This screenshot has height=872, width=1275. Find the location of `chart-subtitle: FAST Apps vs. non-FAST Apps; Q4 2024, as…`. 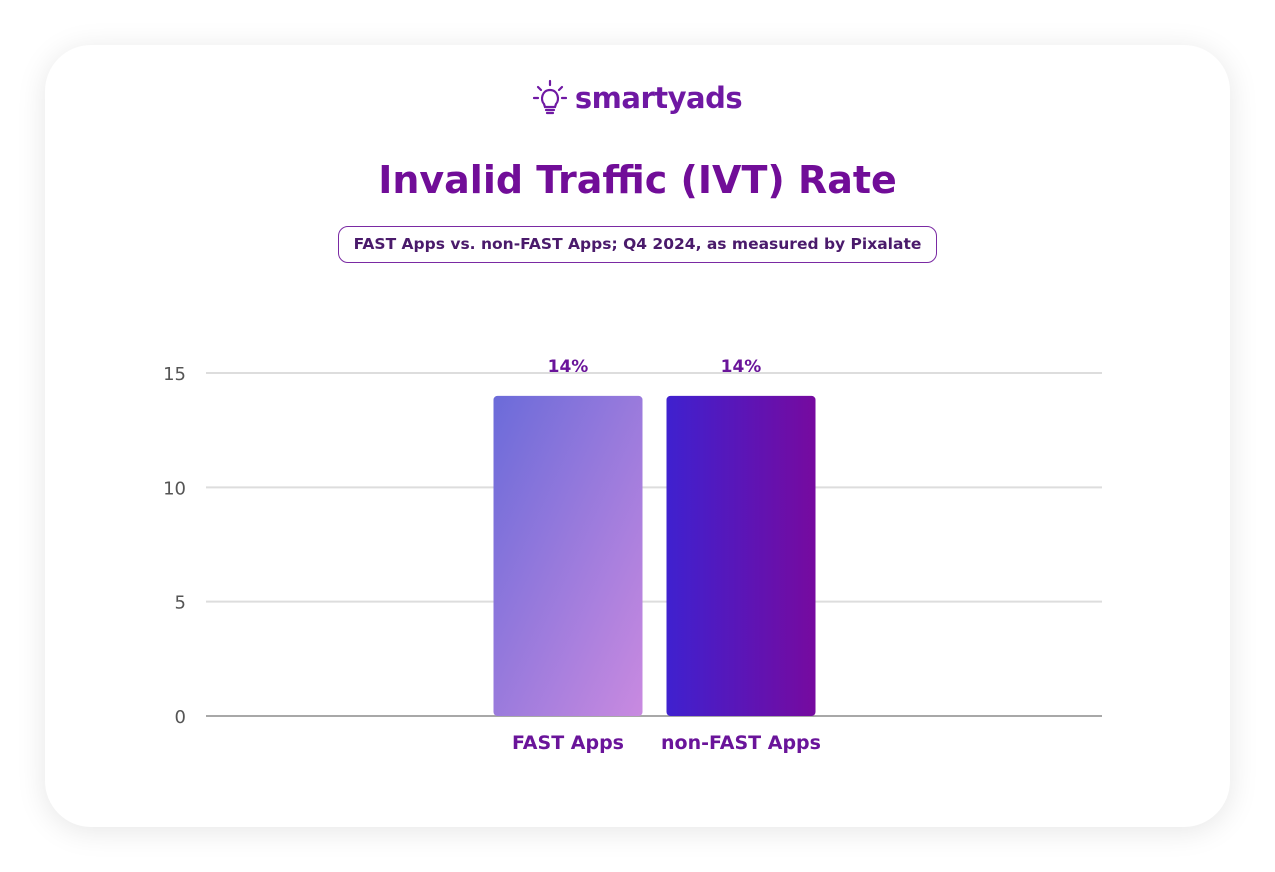

chart-subtitle: FAST Apps vs. non-FAST Apps; Q4 2024, as… is located at coordinates (637, 244).